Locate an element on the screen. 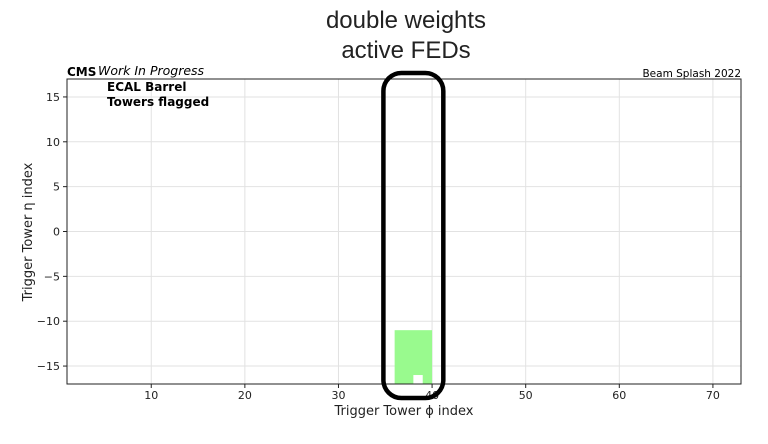 This screenshot has height=444, width=768. y-tick-label: 5 is located at coordinates (56, 187).